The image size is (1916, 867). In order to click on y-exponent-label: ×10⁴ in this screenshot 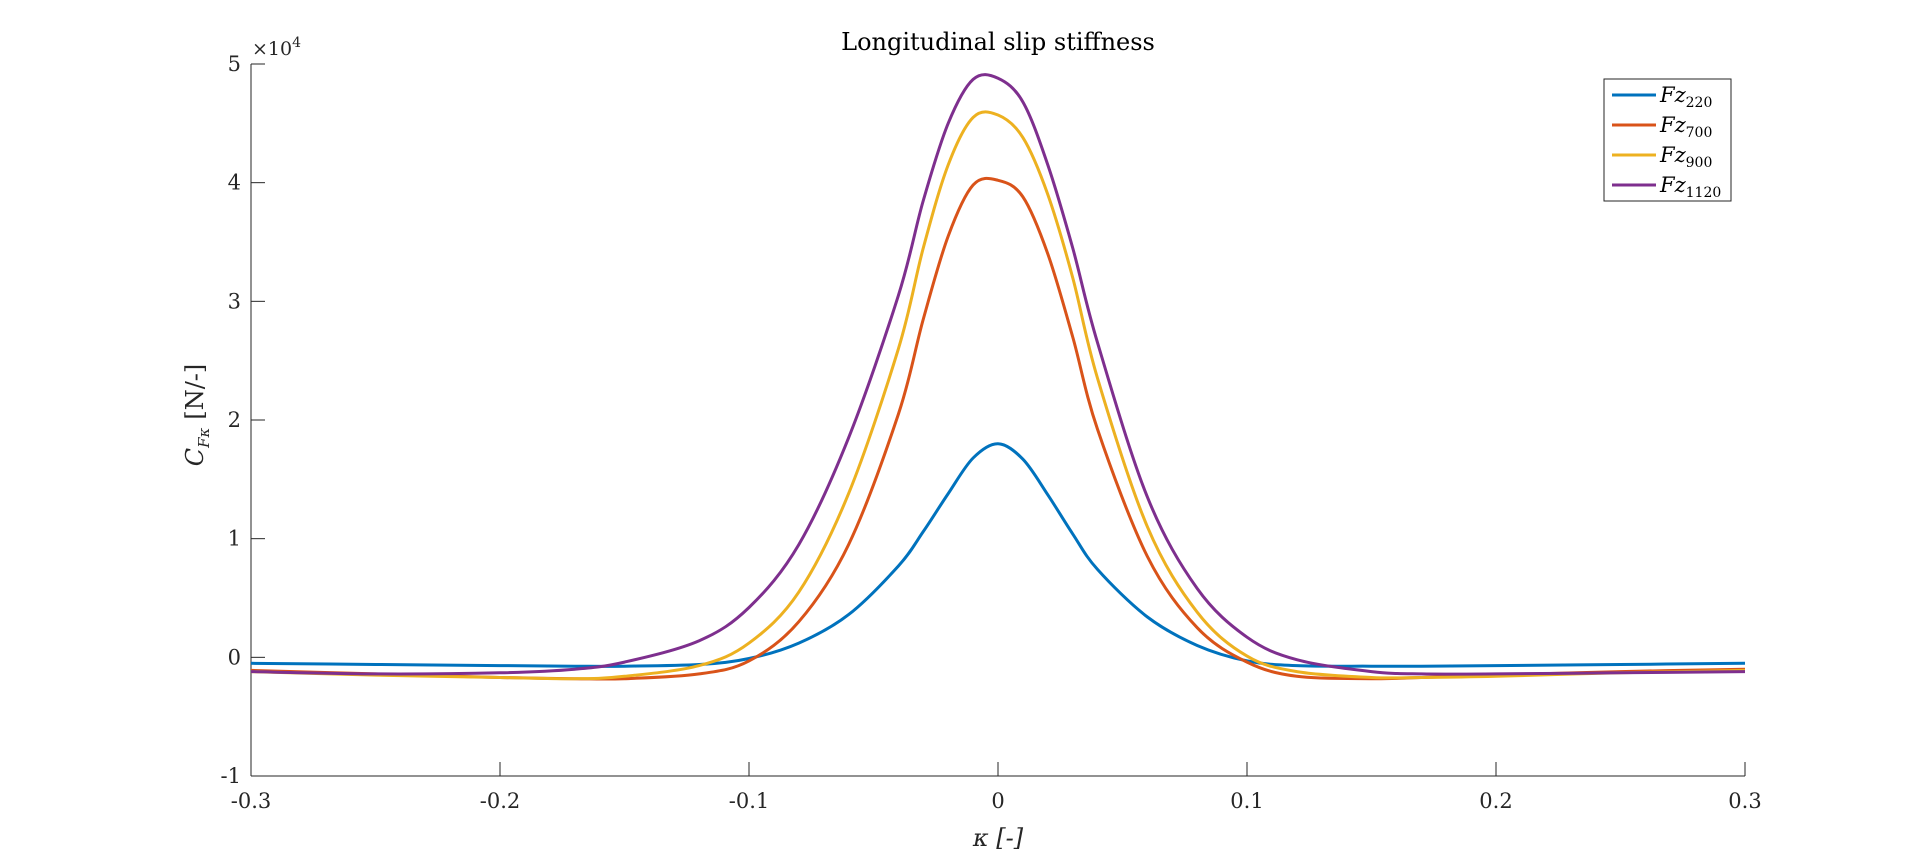, I will do `click(276, 47)`.